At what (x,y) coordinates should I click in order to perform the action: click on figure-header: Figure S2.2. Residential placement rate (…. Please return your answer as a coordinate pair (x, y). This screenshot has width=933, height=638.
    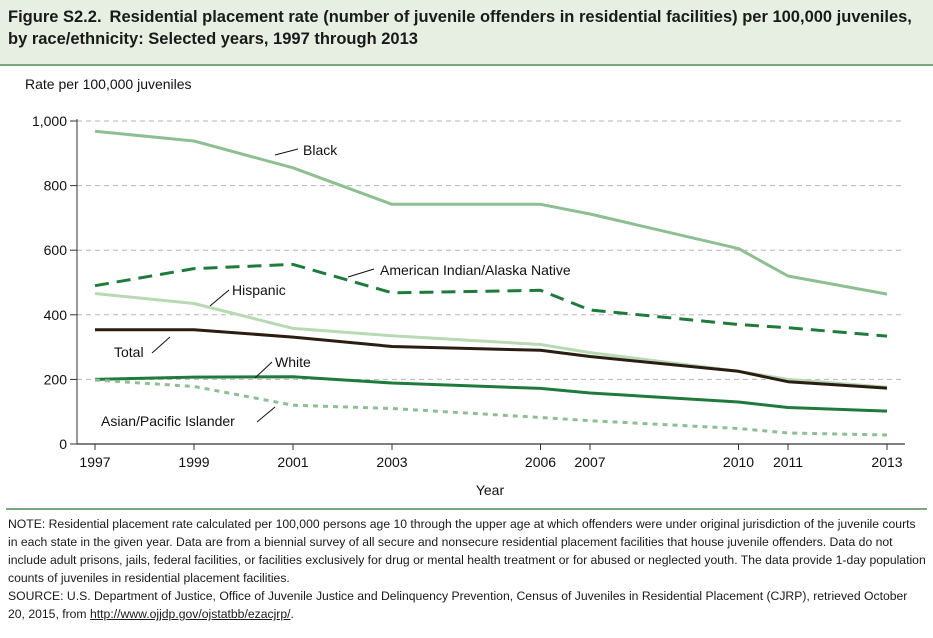
    Looking at the image, I should click on (466, 33).